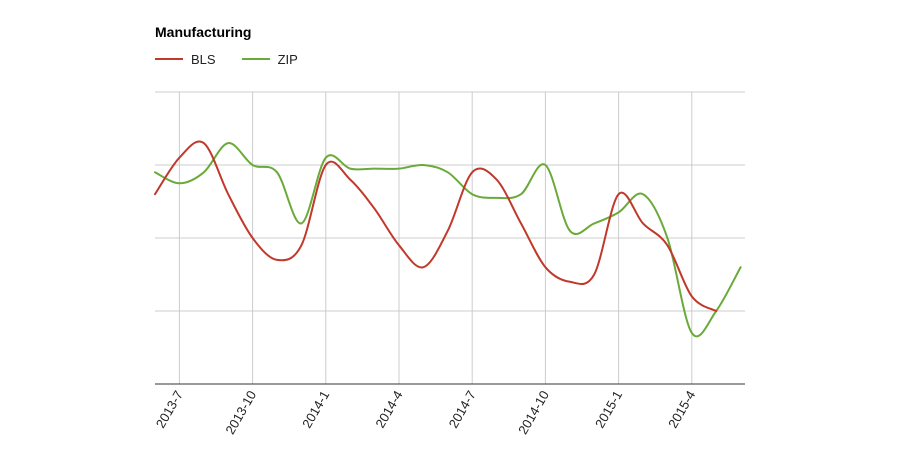 The height and width of the screenshot is (475, 899). I want to click on legend-swatch-bls, so click(169, 59).